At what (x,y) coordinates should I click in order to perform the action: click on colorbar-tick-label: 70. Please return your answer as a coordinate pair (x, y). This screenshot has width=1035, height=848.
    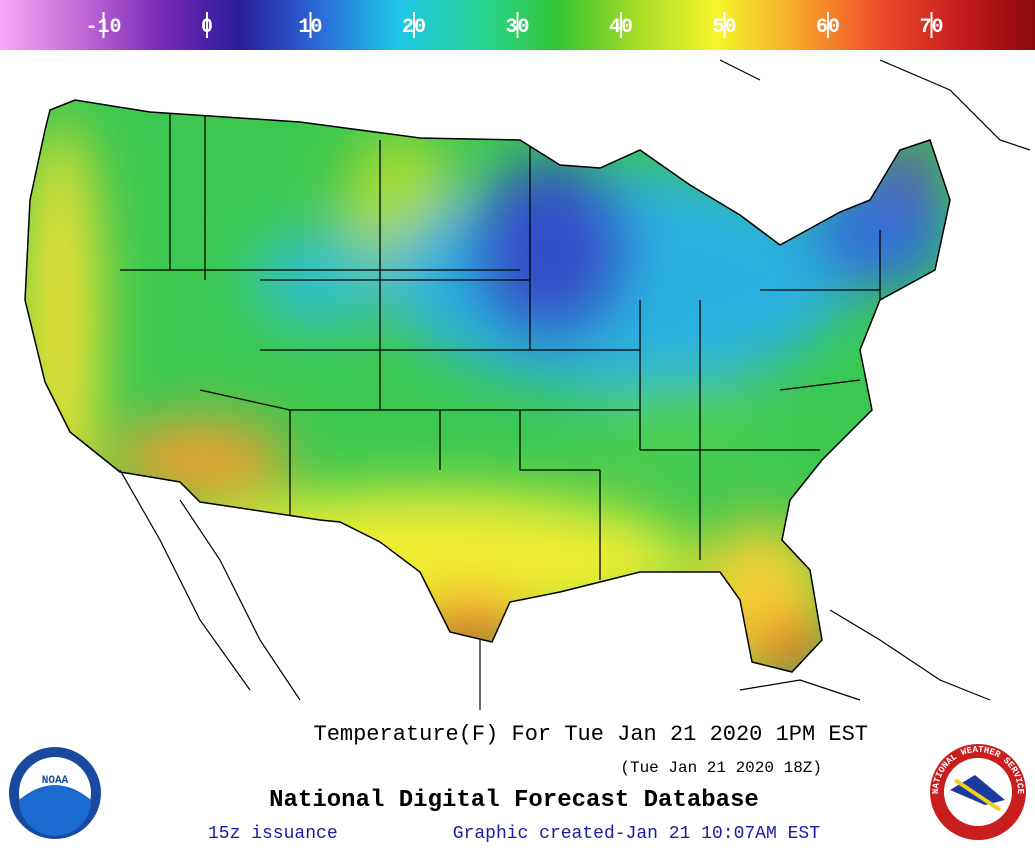
    Looking at the image, I should click on (931, 27).